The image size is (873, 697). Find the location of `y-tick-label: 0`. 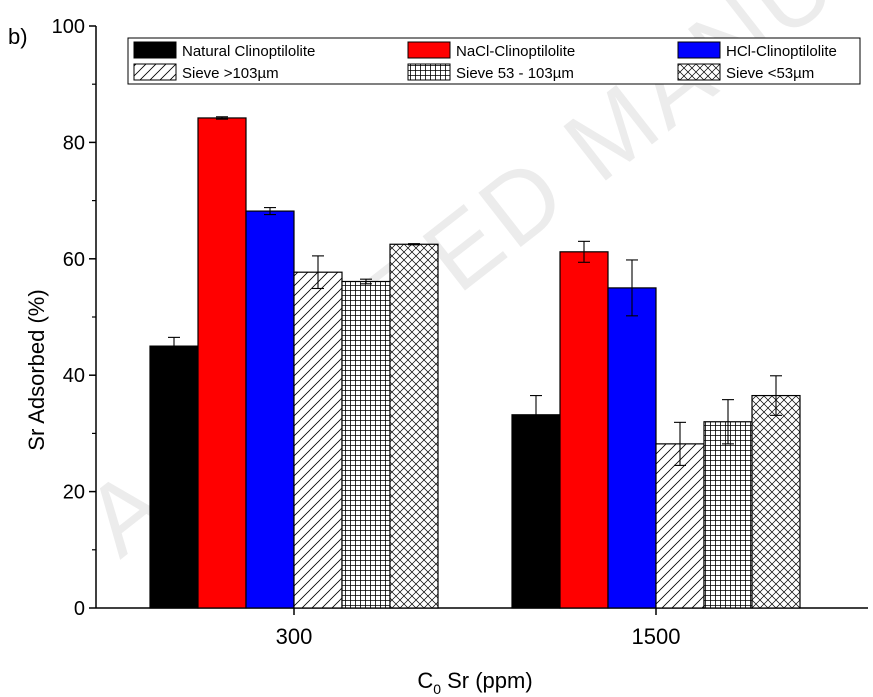

y-tick-label: 0 is located at coordinates (79, 609).